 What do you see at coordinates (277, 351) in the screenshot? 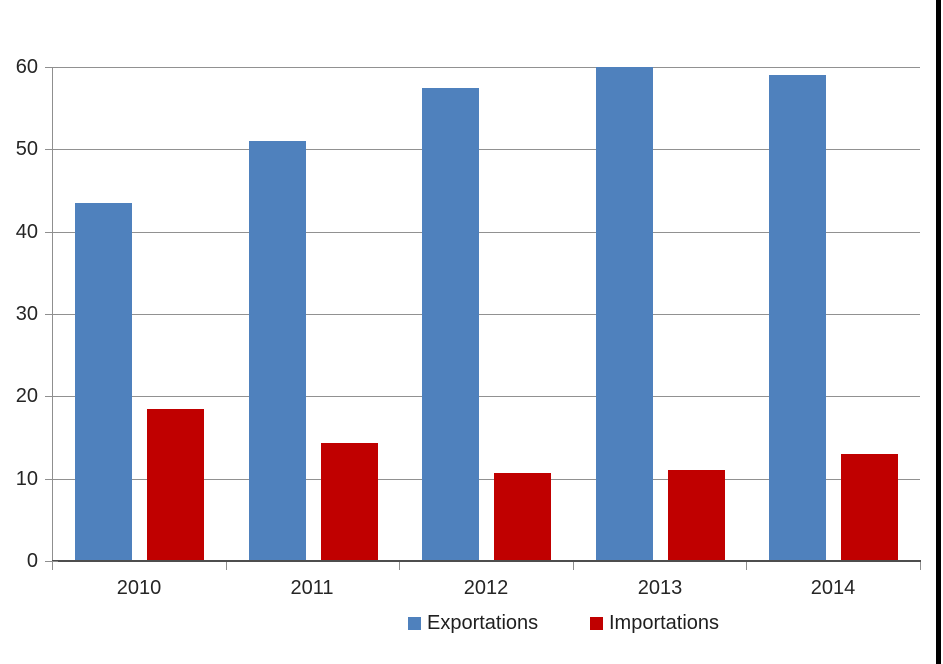
I see `bar-exportations-2011` at bounding box center [277, 351].